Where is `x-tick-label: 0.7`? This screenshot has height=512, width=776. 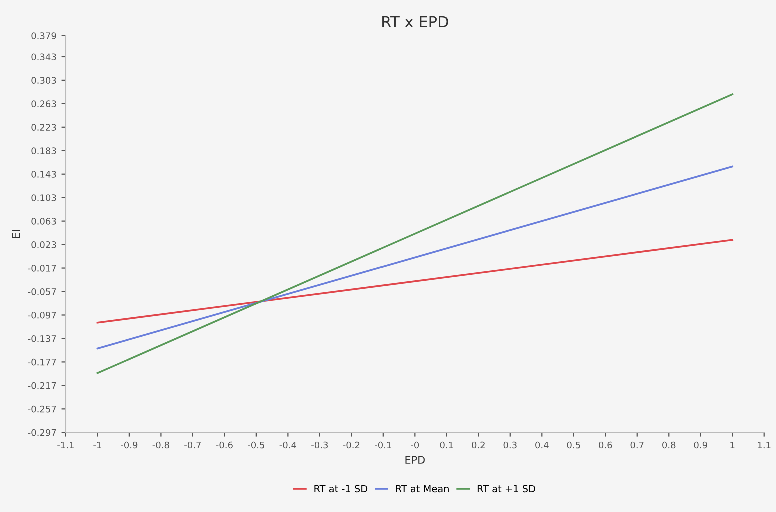 x-tick-label: 0.7 is located at coordinates (637, 445).